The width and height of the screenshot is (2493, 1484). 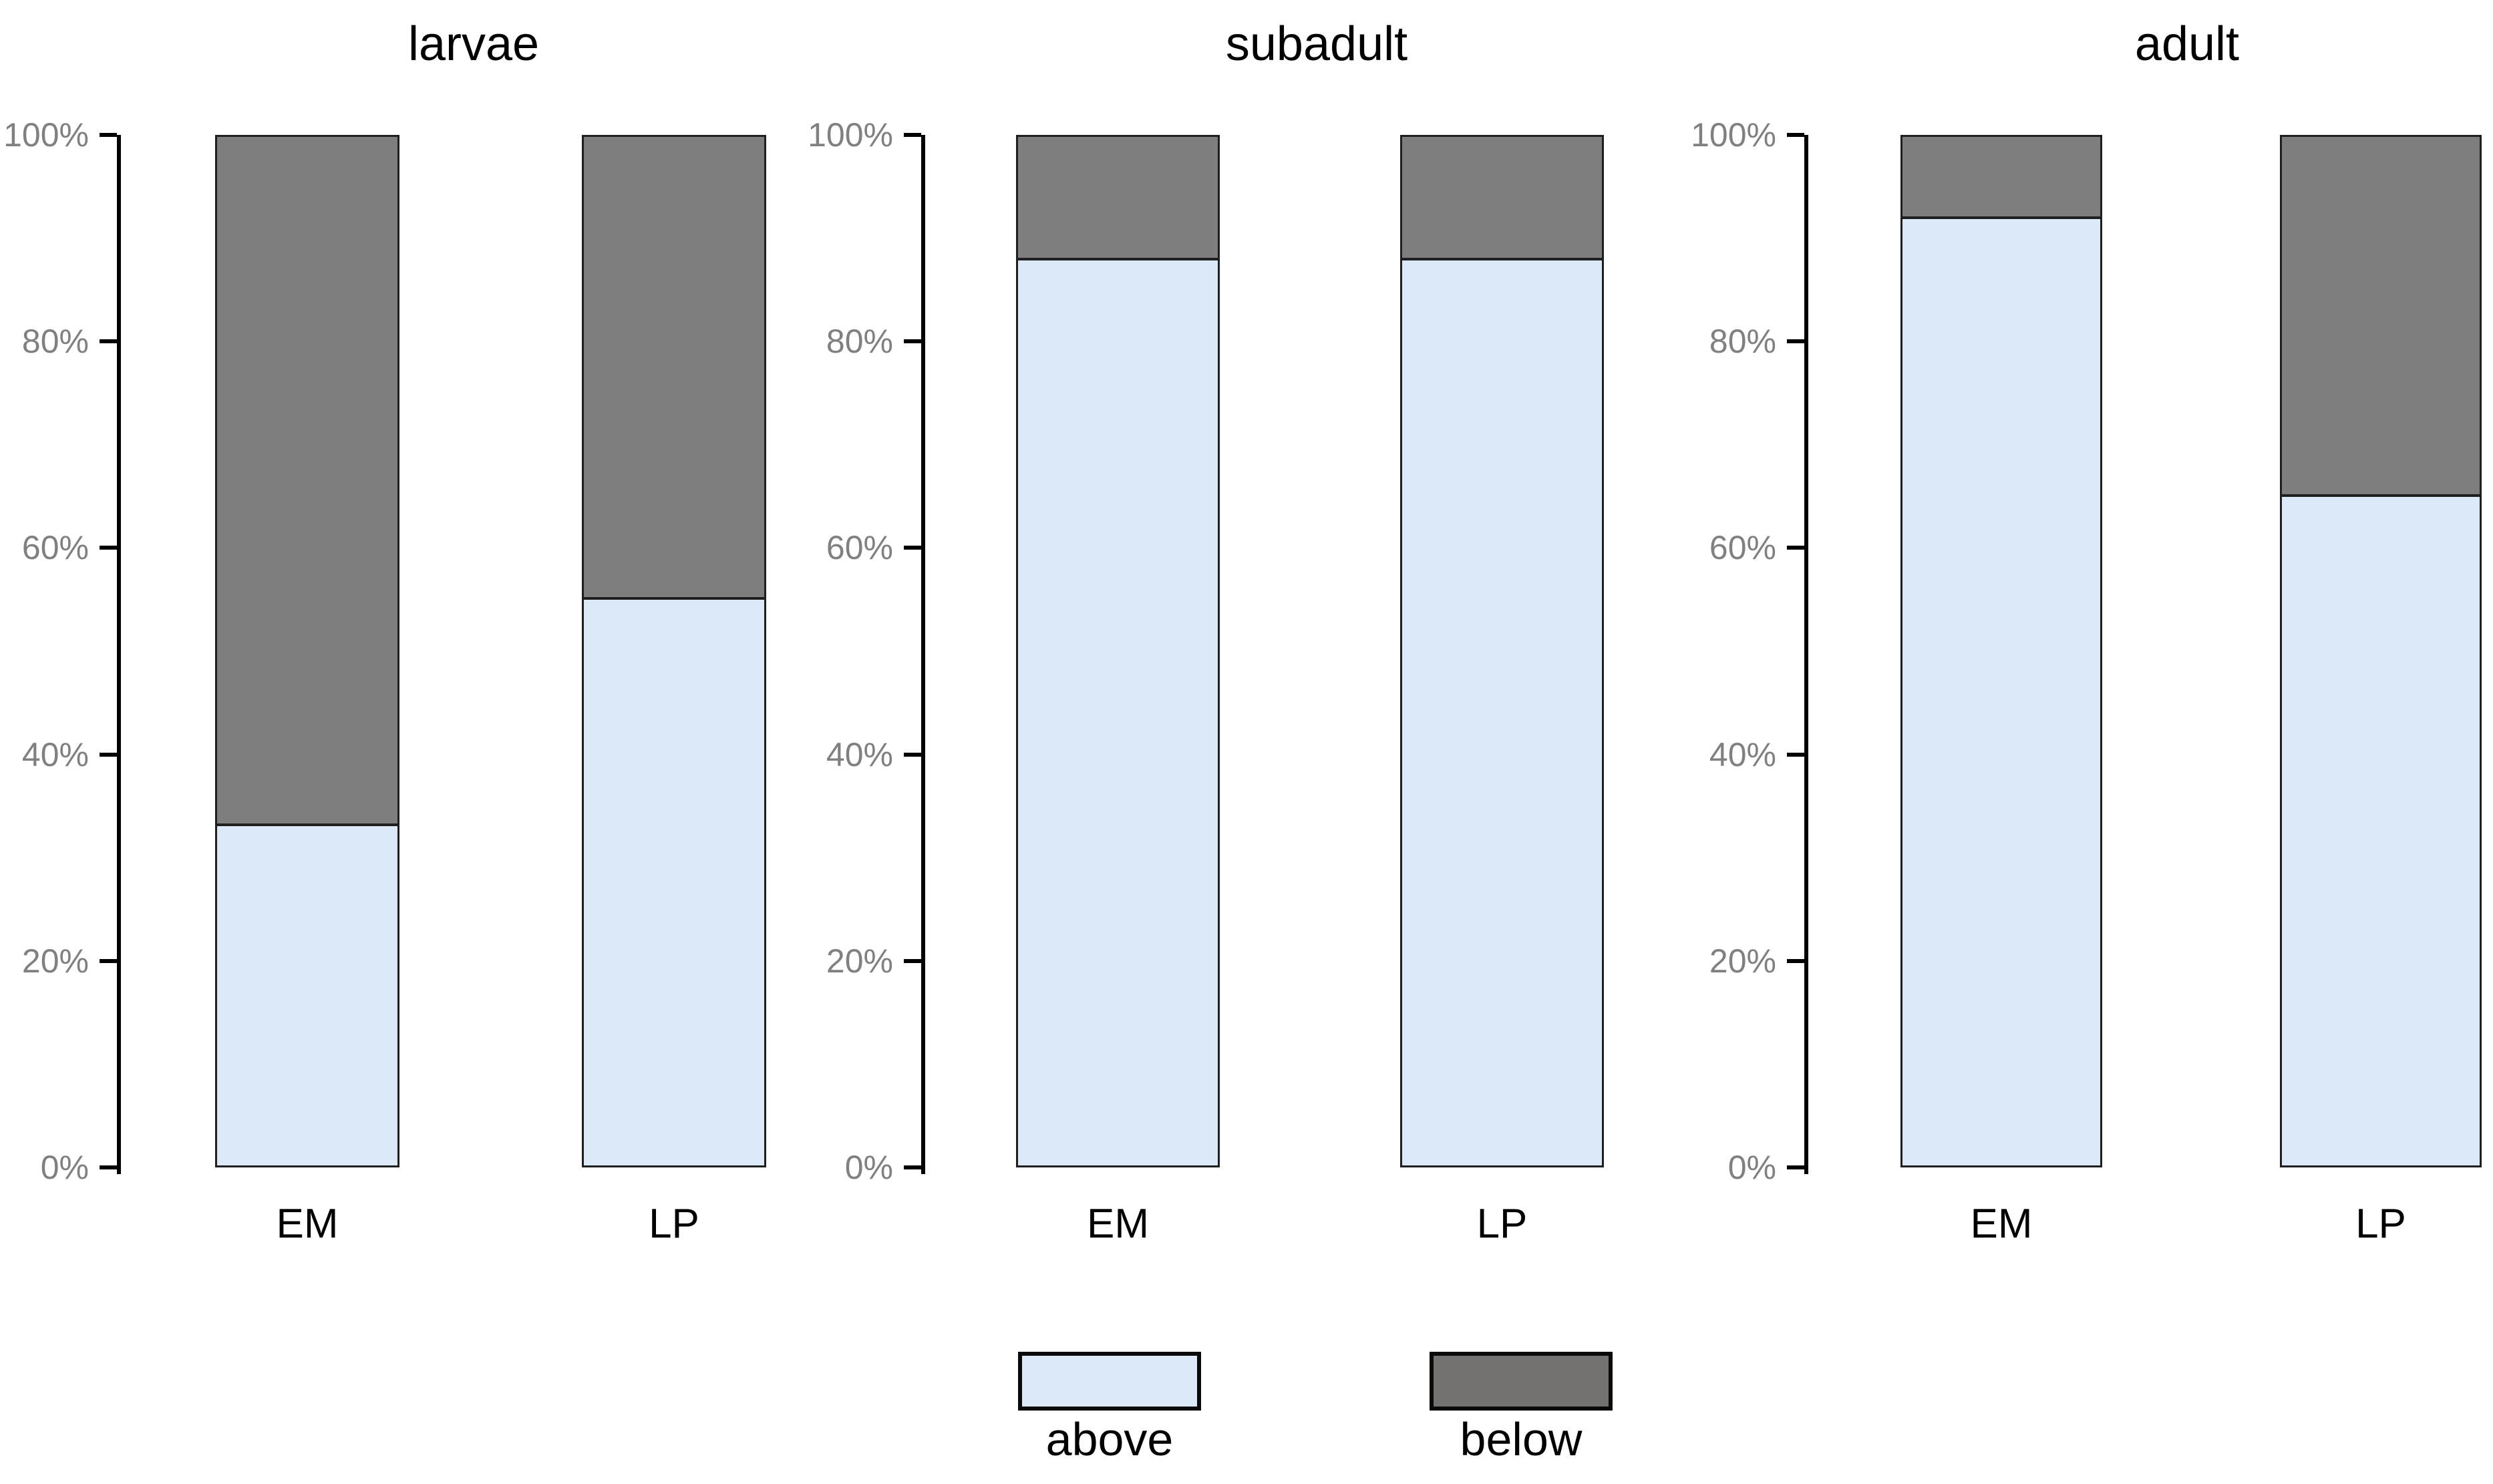 I want to click on bar-adult-EM, so click(x=2001, y=651).